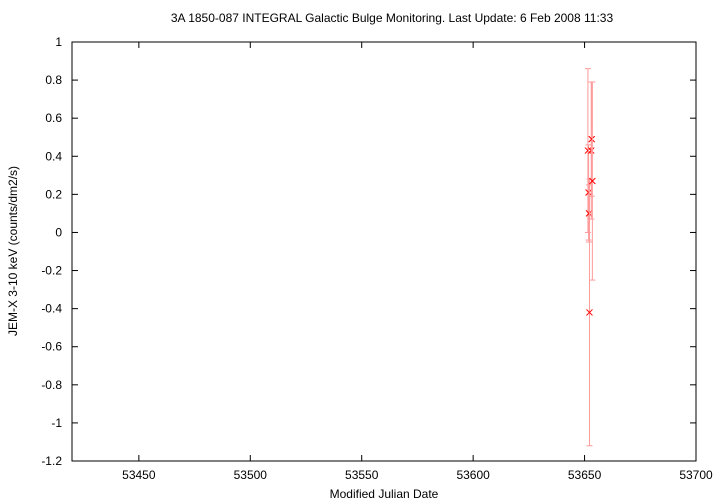 The image size is (720, 504). I want to click on y-tick-label: 0.8, so click(53, 80).